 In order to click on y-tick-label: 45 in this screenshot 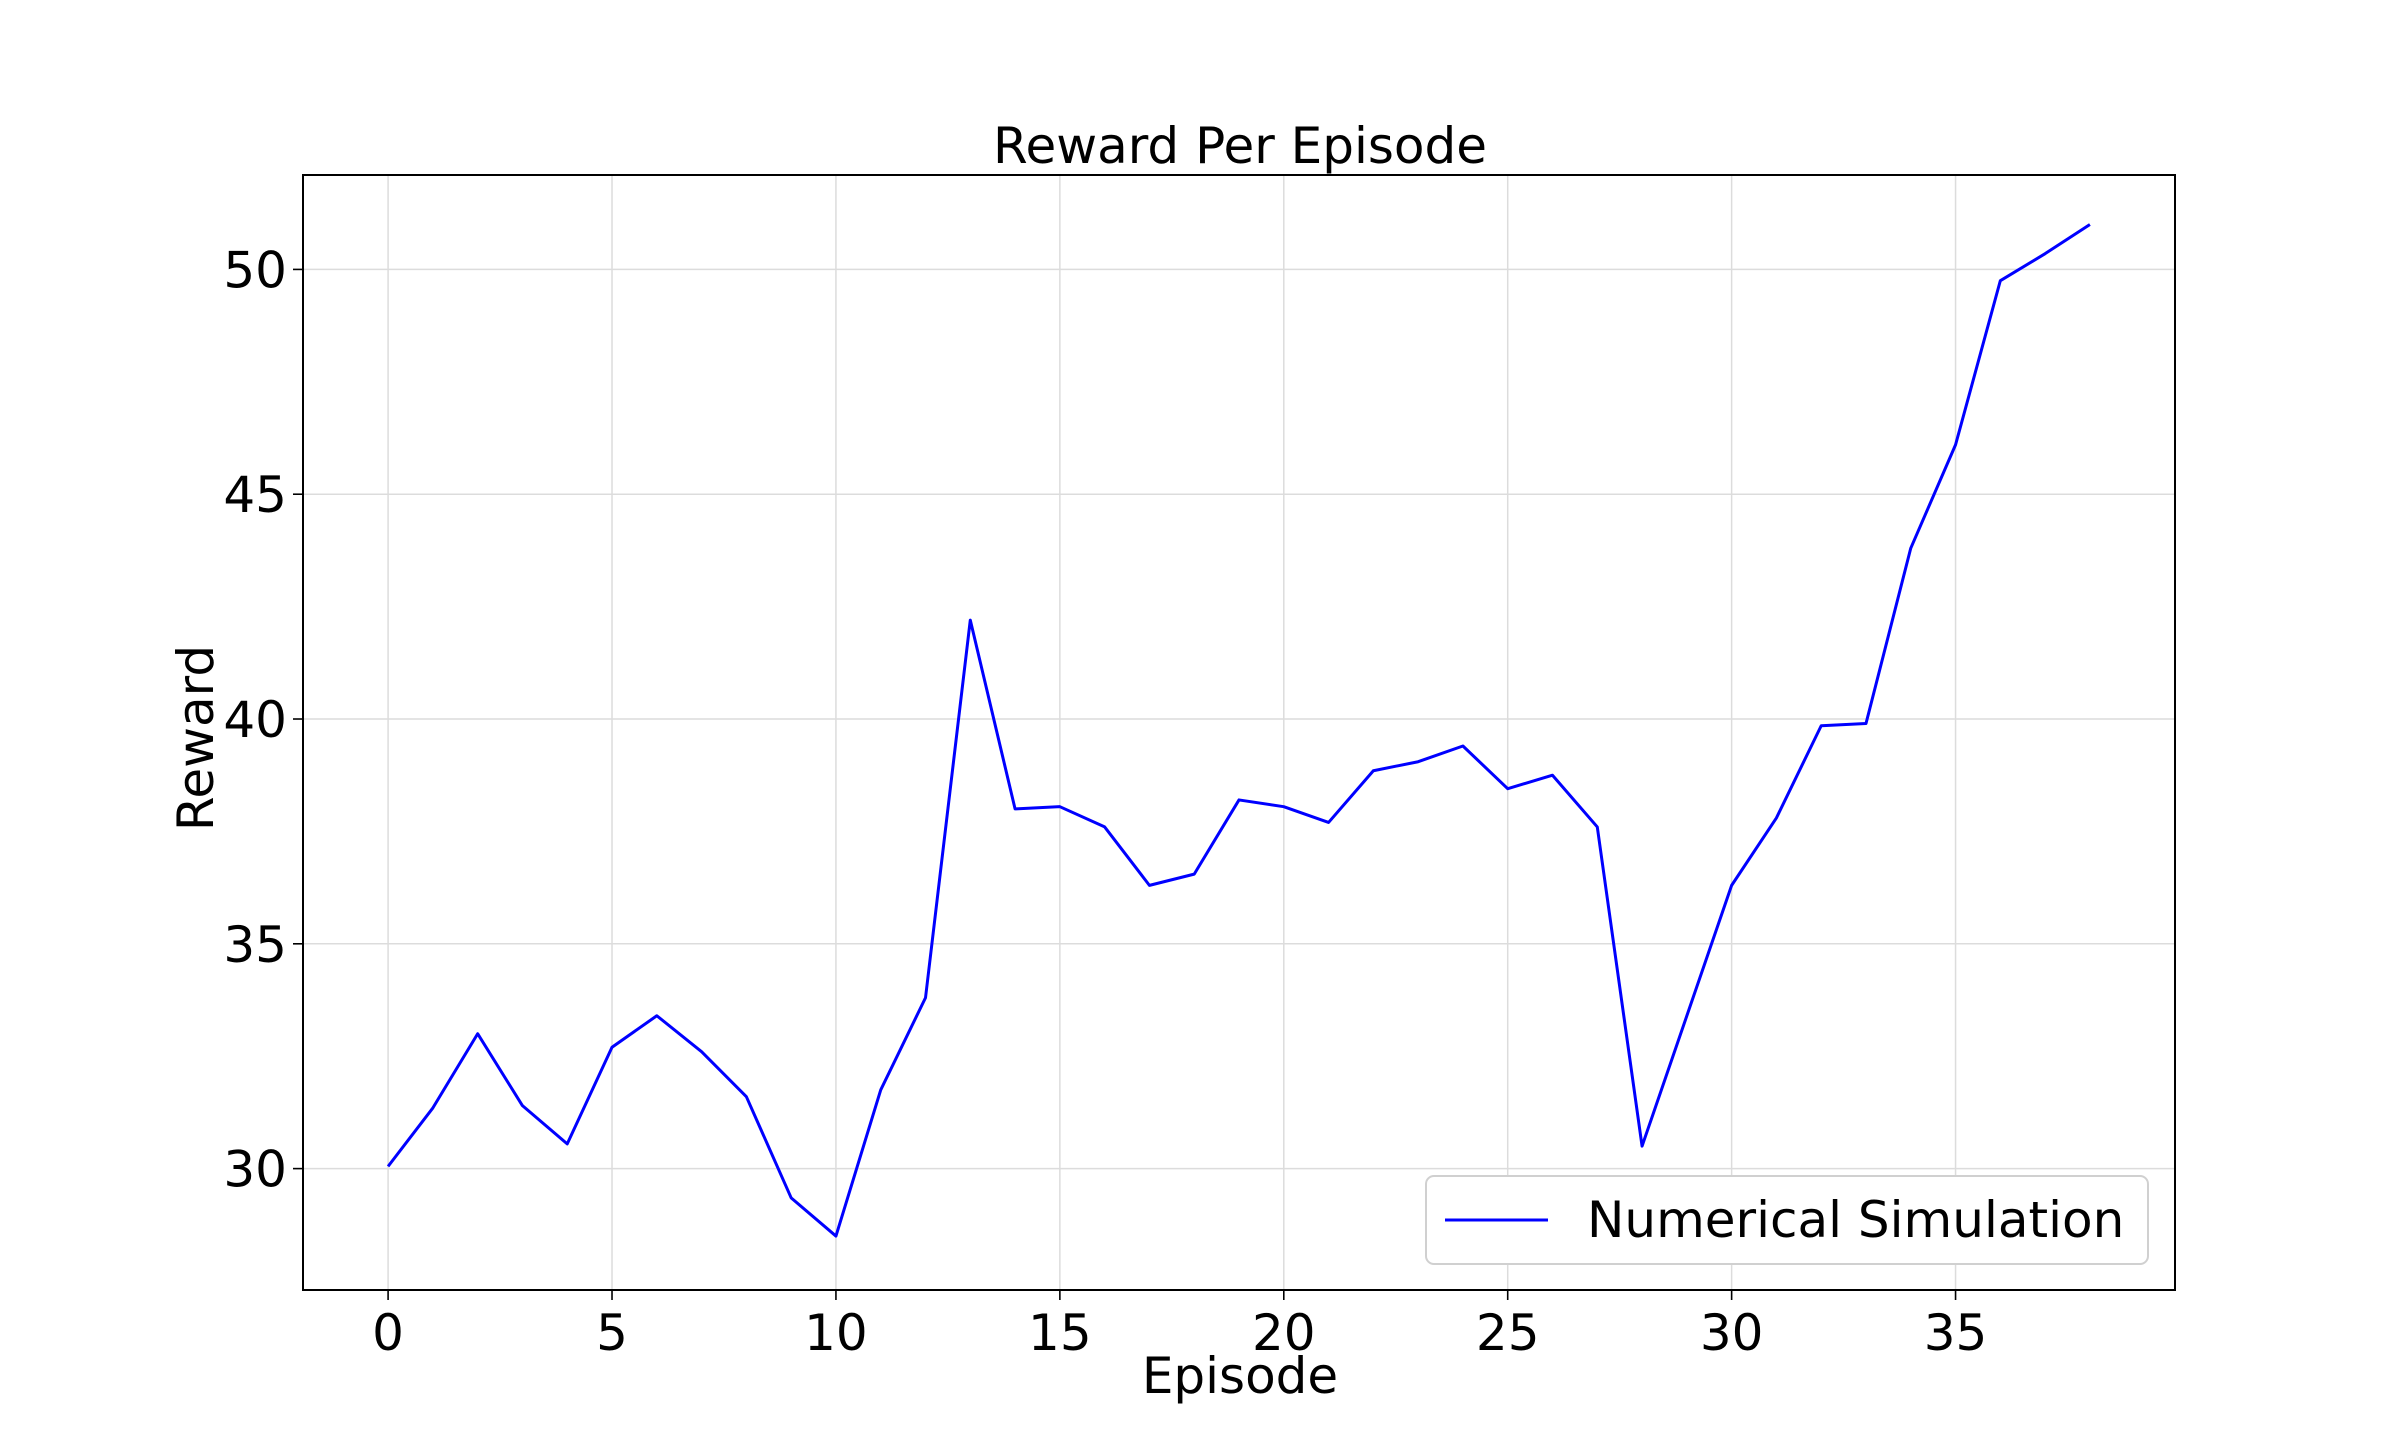, I will do `click(255, 495)`.